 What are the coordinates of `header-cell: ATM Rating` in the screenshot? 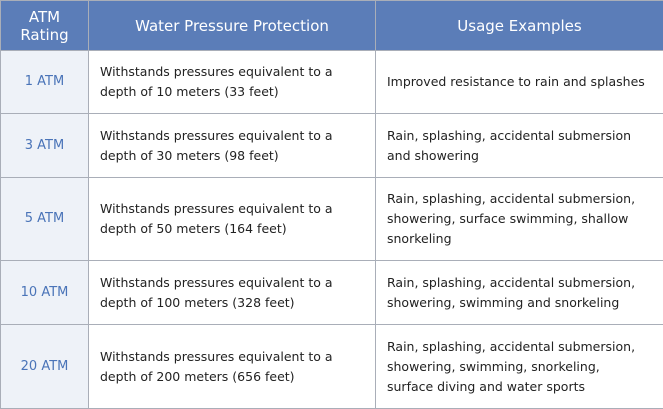 It's located at (45, 26).